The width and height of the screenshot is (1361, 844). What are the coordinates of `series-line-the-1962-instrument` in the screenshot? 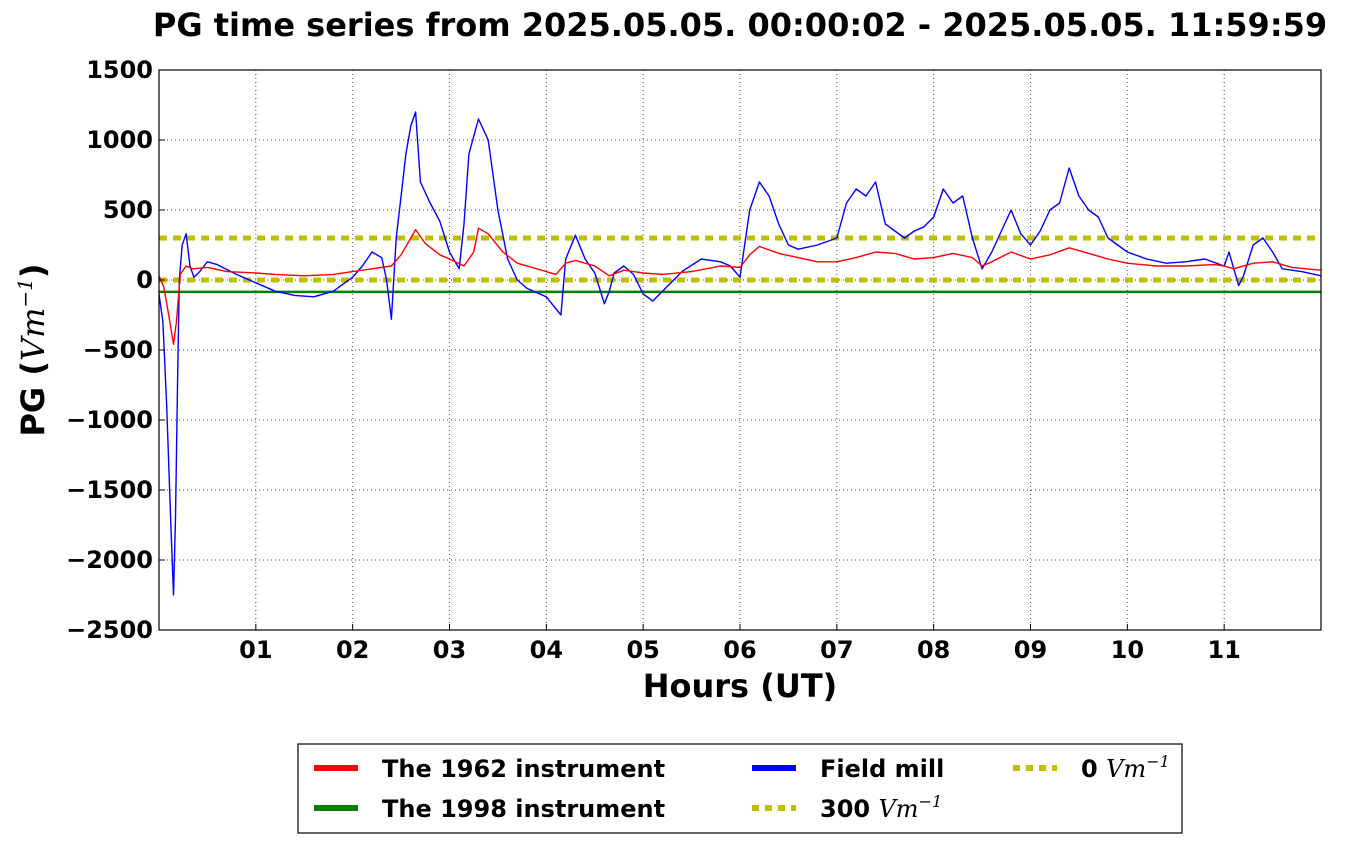 It's located at (740, 286).